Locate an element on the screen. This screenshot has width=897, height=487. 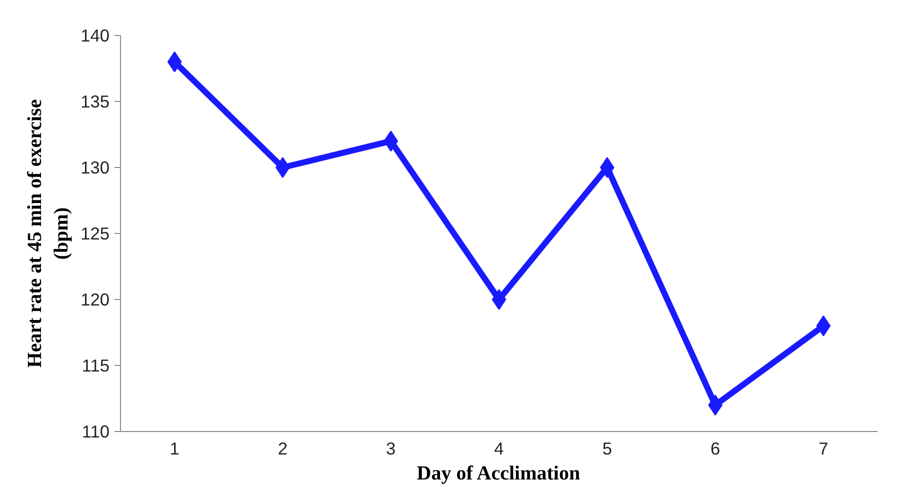
y-axis-title: Heart rate at 45 min of exercise (bpm) is located at coordinates (48, 233).